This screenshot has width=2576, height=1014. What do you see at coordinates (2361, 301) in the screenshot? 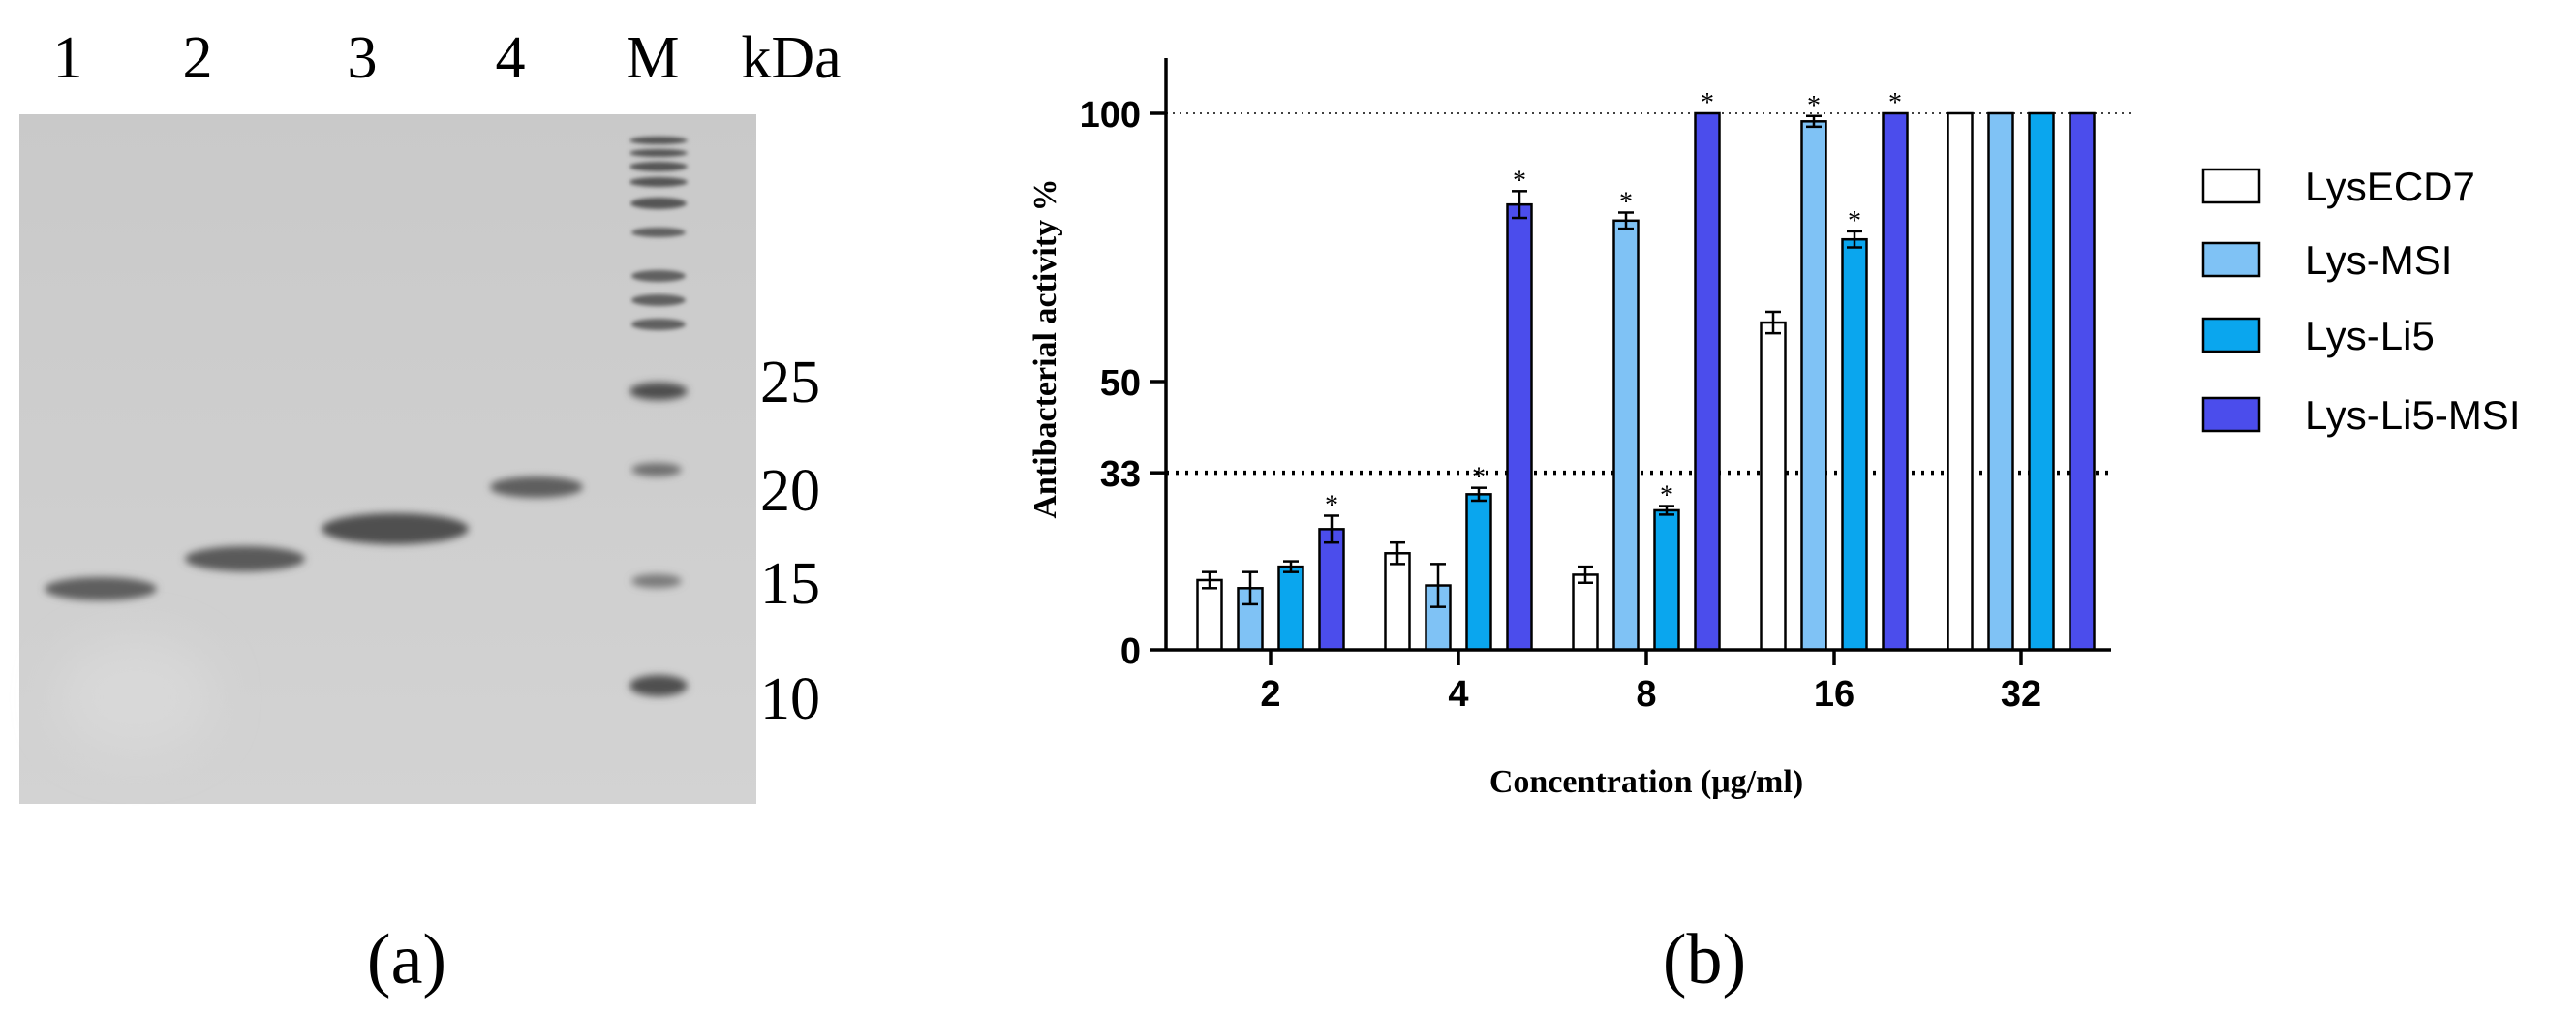
I see `chart-legend: LysECD7 Lys-MSI Lys-Li5 Lys-Li5-MSI` at bounding box center [2361, 301].